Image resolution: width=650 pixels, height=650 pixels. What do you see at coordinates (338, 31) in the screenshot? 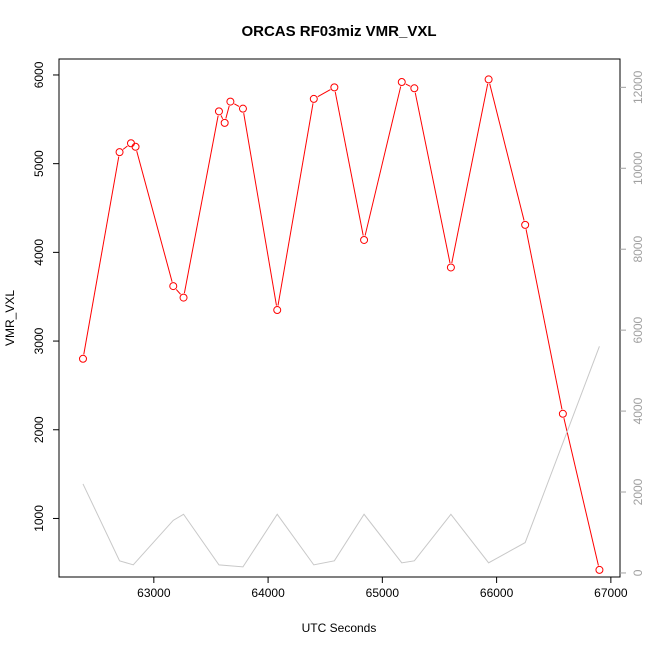
I see `chart-title: ORCAS RF03miz VMR_VXL` at bounding box center [338, 31].